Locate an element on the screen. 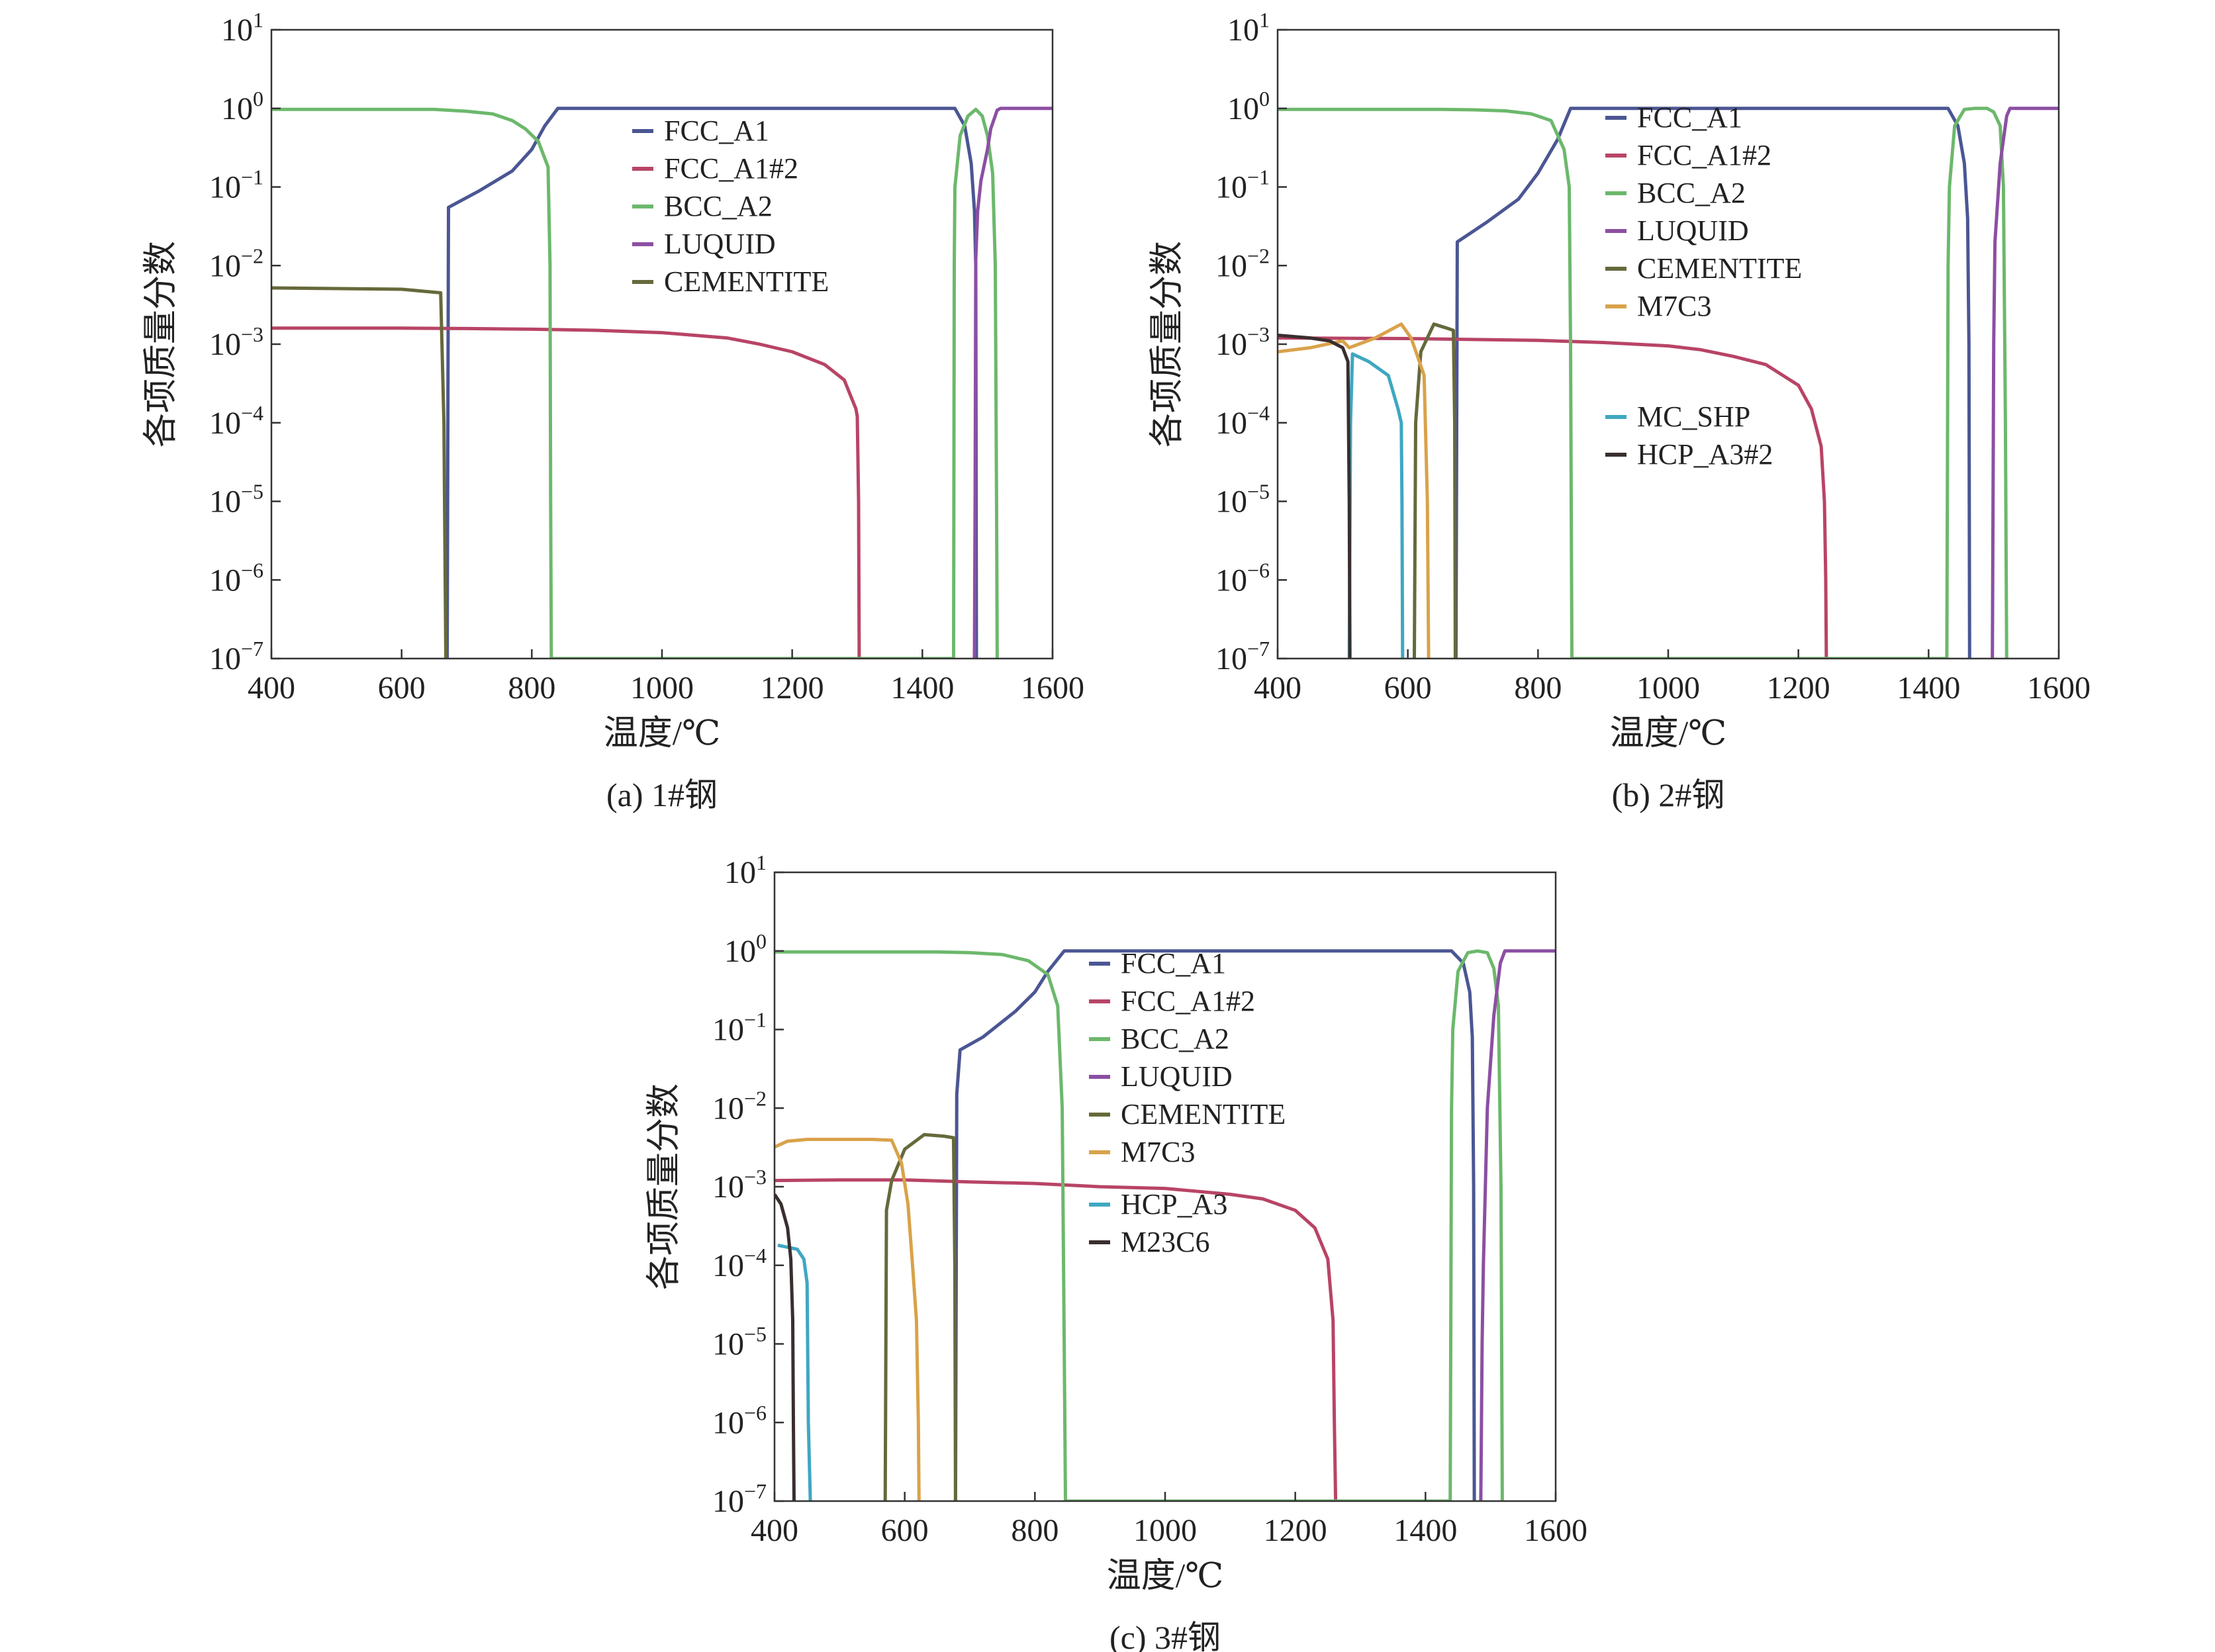 The image size is (2215, 1652). legend: FCC_A1 FCC_A1#2 BCC_A2 LUQUID CEMENTITE is located at coordinates (730, 206).